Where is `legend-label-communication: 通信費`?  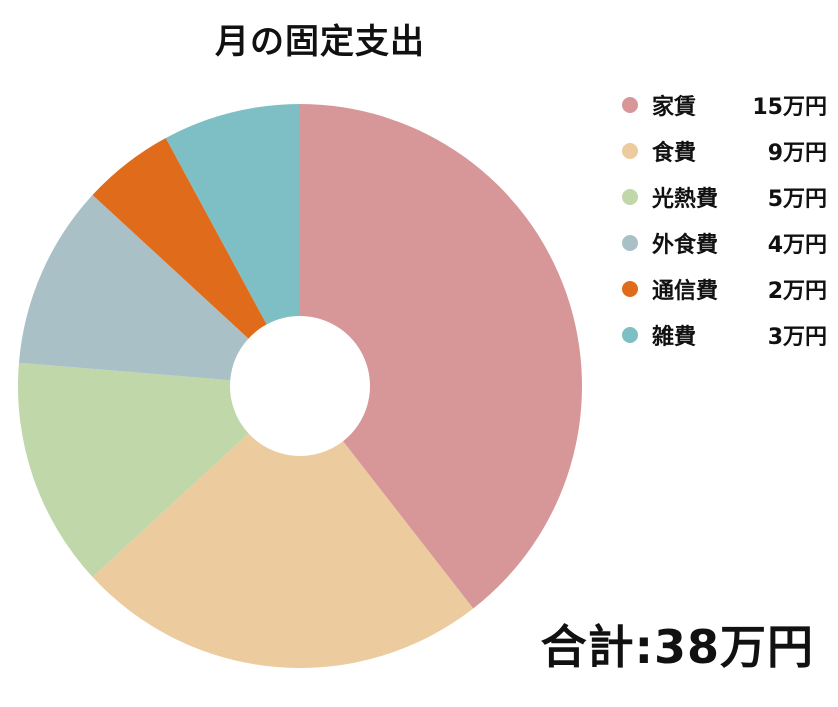 legend-label-communication: 通信費 is located at coordinates (685, 291).